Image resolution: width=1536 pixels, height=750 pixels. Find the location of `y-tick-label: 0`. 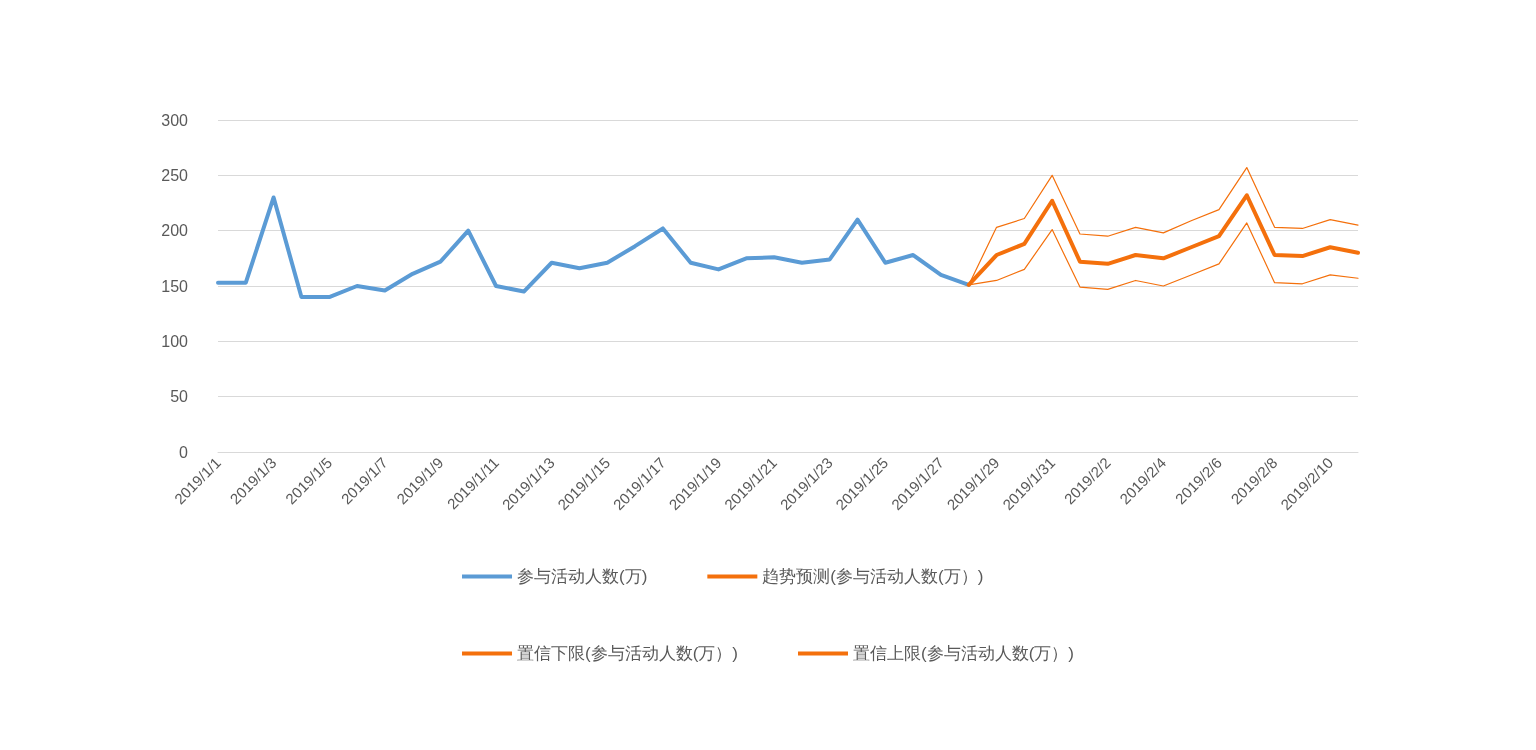

y-tick-label: 0 is located at coordinates (184, 452).